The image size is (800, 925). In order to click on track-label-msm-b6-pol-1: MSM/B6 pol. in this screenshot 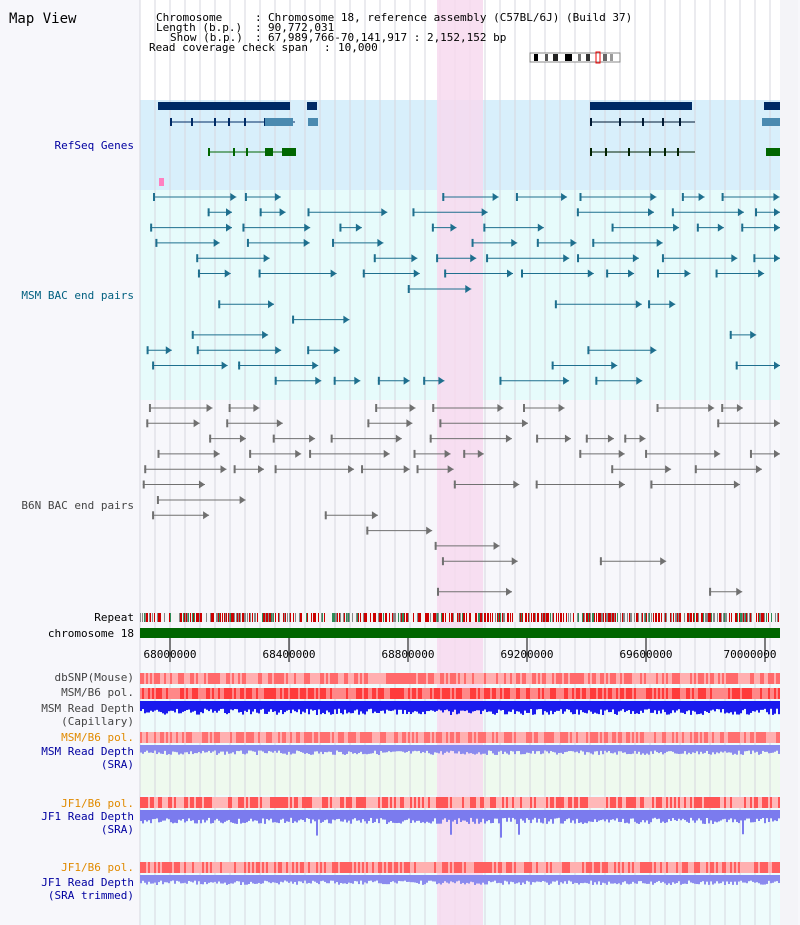, I will do `click(97, 692)`.